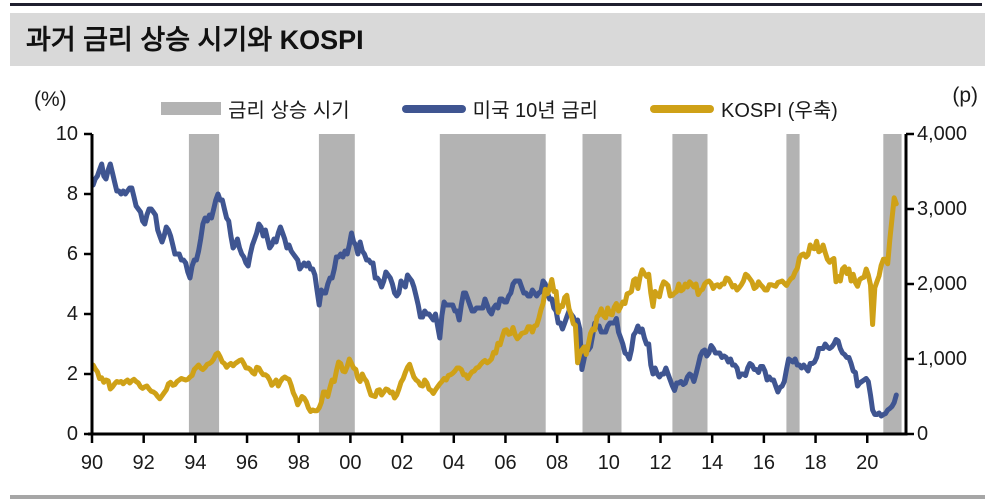 The height and width of the screenshot is (504, 999). I want to click on legend-item-kospi: KOSPI (우축), so click(744, 108).